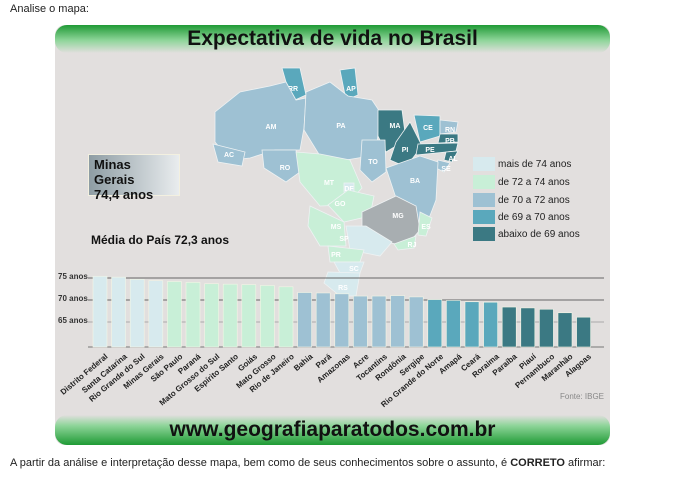 The width and height of the screenshot is (680, 490). What do you see at coordinates (114, 172) in the screenshot?
I see `highlight-state: Minas Gerais` at bounding box center [114, 172].